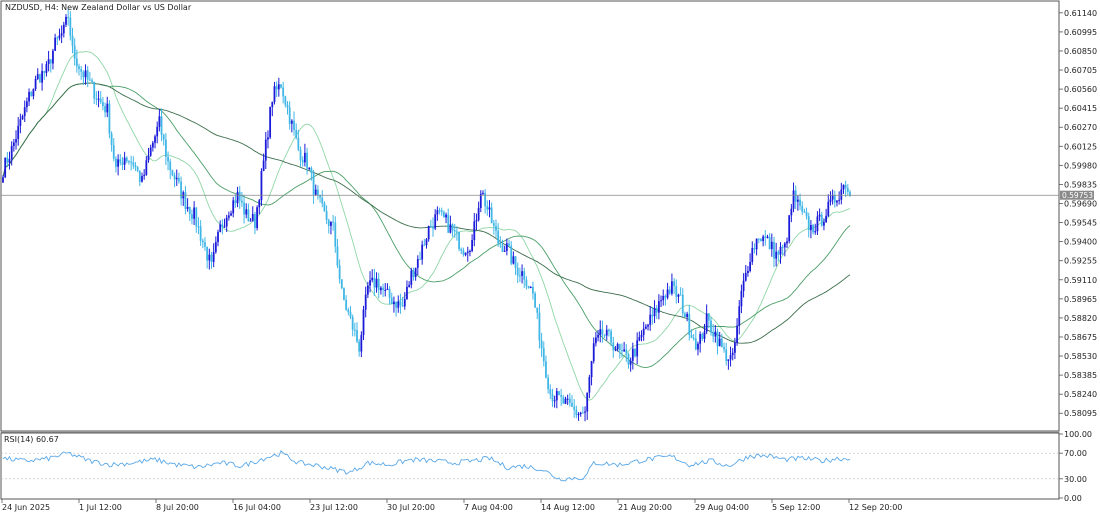  Describe the element at coordinates (1080, 223) in the screenshot. I see `price-axis-label: 0.59545` at that location.